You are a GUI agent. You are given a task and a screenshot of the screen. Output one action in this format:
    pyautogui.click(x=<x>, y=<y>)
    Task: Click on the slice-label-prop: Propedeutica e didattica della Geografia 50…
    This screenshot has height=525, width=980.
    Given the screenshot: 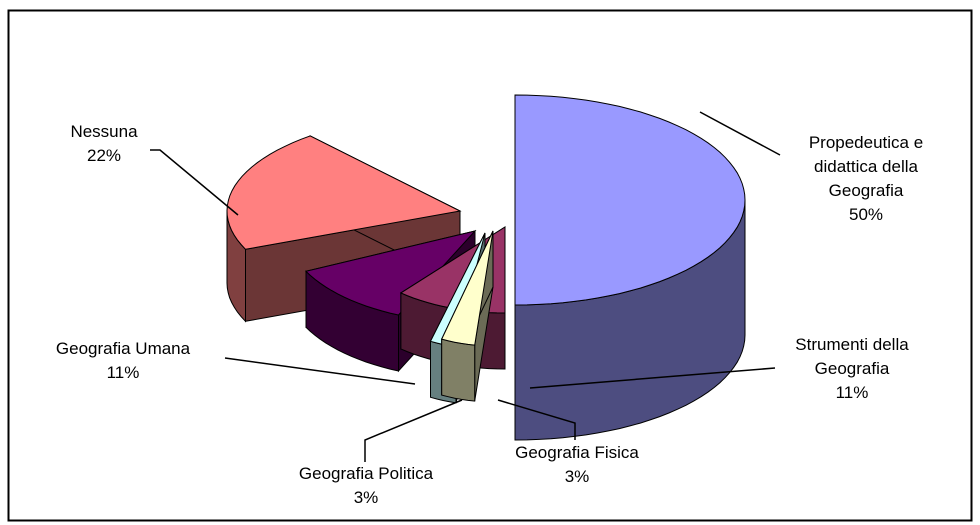 What is the action you would take?
    pyautogui.click(x=866, y=178)
    